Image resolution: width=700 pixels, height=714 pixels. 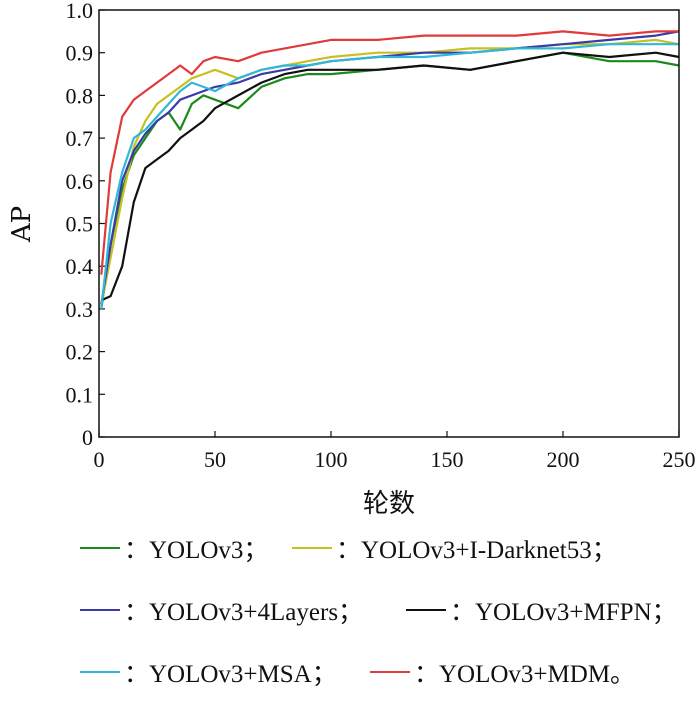 What do you see at coordinates (80, 53) in the screenshot?
I see `y-tick-label: 0.9` at bounding box center [80, 53].